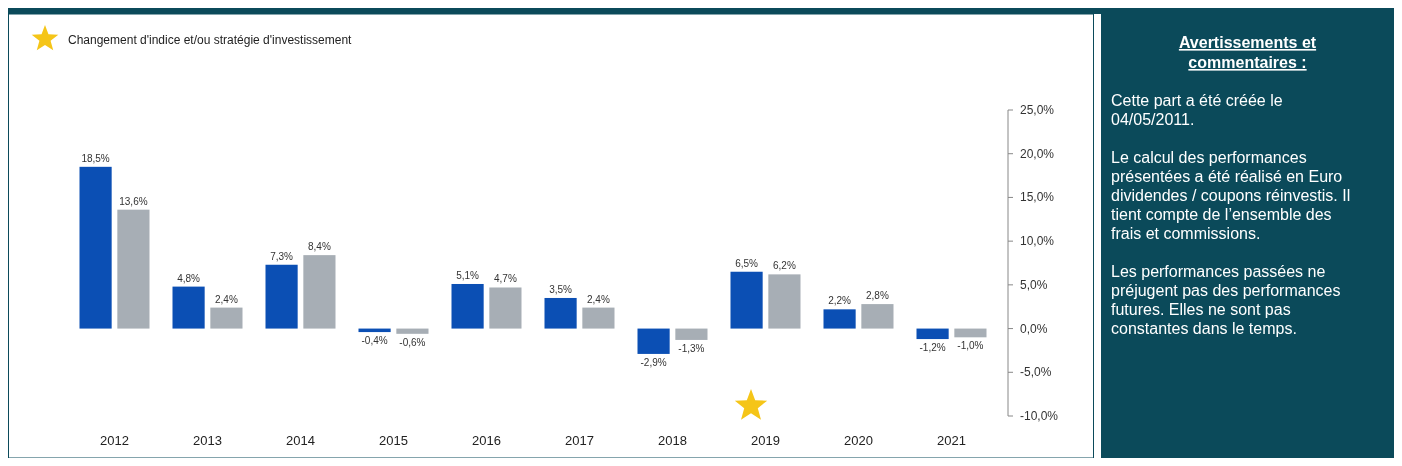  What do you see at coordinates (1034, 328) in the screenshot?
I see `y-tick-label: 0,0%` at bounding box center [1034, 328].